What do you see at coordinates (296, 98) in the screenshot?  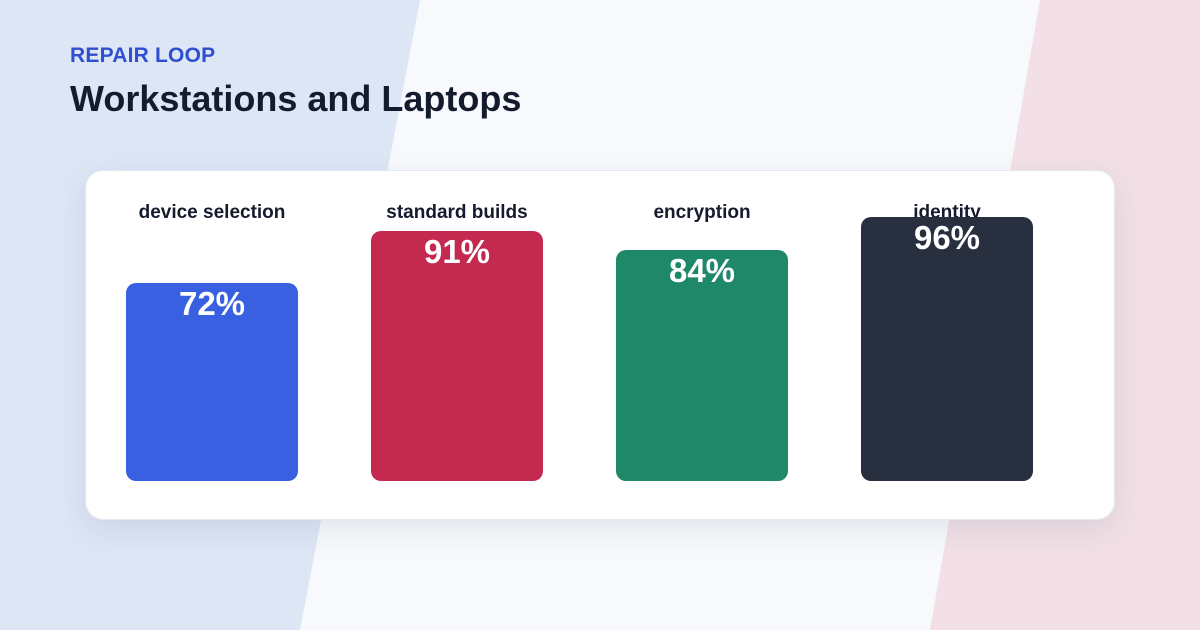 I see `page-title: Workstations and Laptops` at bounding box center [296, 98].